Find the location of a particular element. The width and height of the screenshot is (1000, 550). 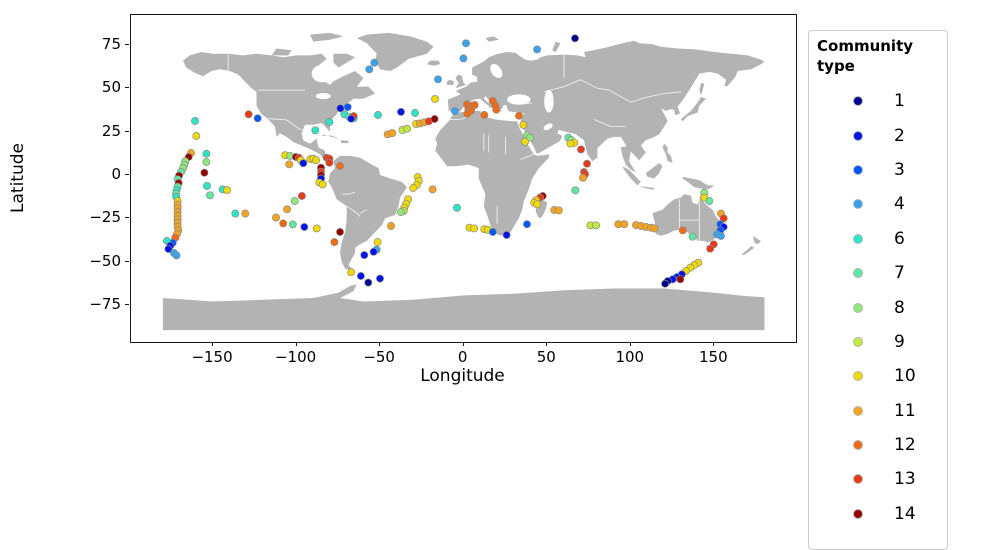

legend-item-3: 3 is located at coordinates (878, 170).